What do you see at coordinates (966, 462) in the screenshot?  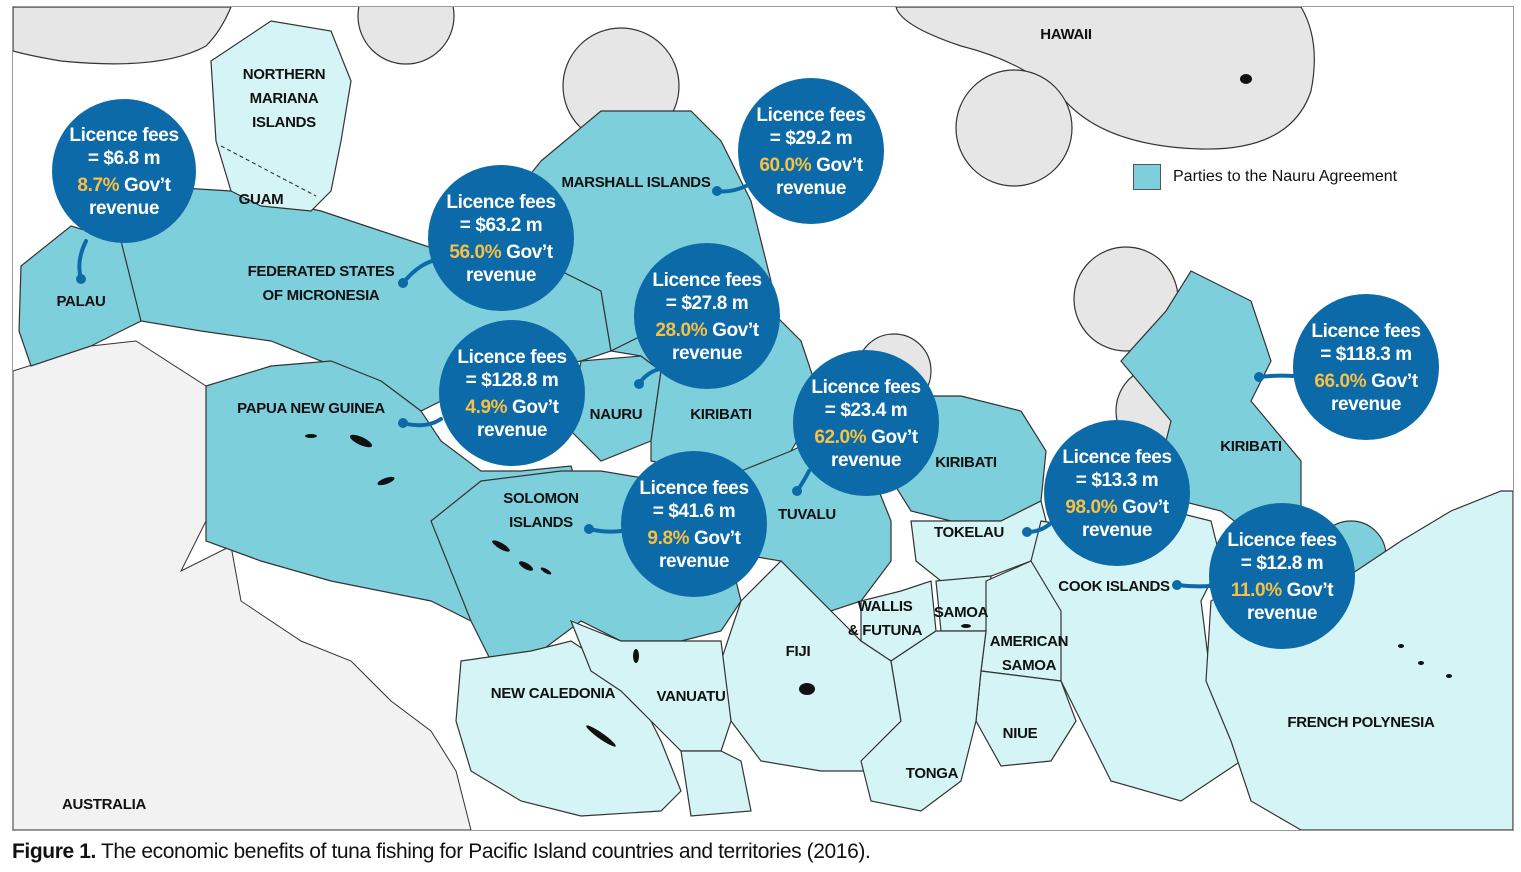 I see `label-kiribati-central: KIRIBATI` at bounding box center [966, 462].